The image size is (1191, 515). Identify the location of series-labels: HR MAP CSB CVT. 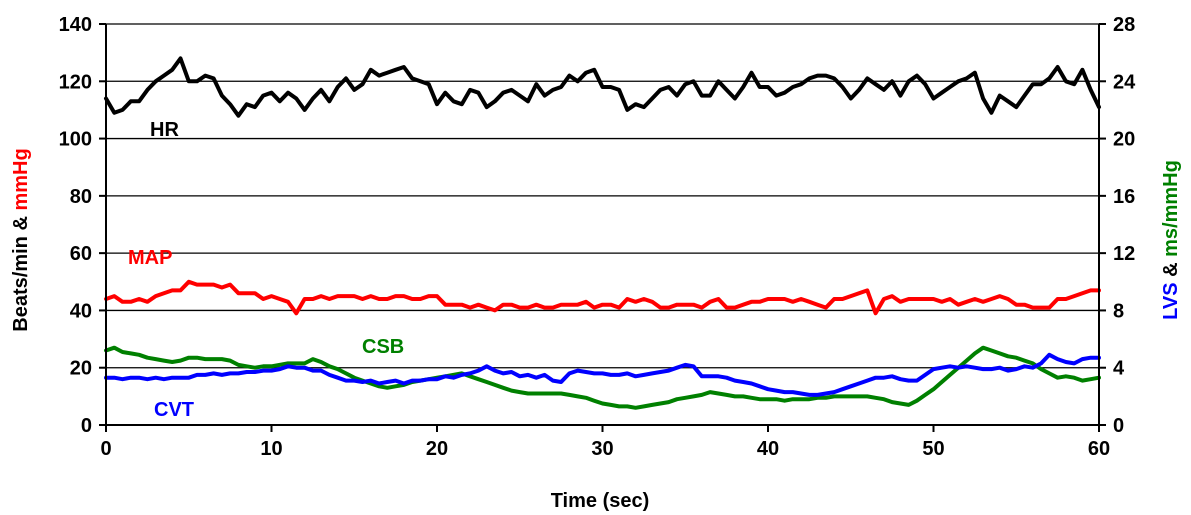
(266, 270).